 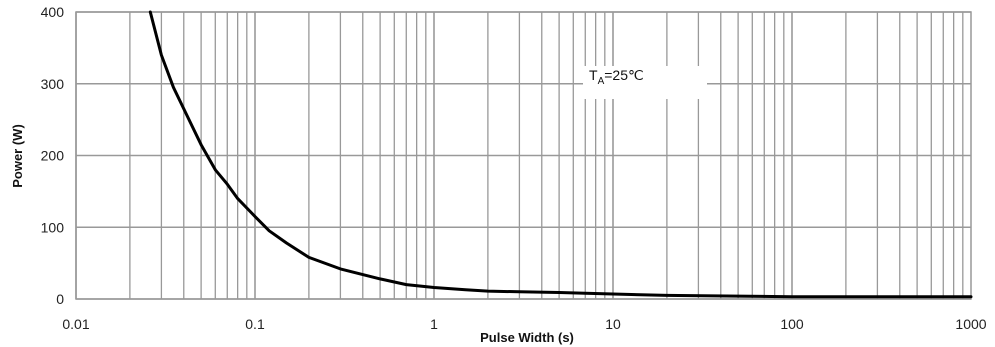 What do you see at coordinates (527, 337) in the screenshot?
I see `x-axis-title: Pulse Width (s)` at bounding box center [527, 337].